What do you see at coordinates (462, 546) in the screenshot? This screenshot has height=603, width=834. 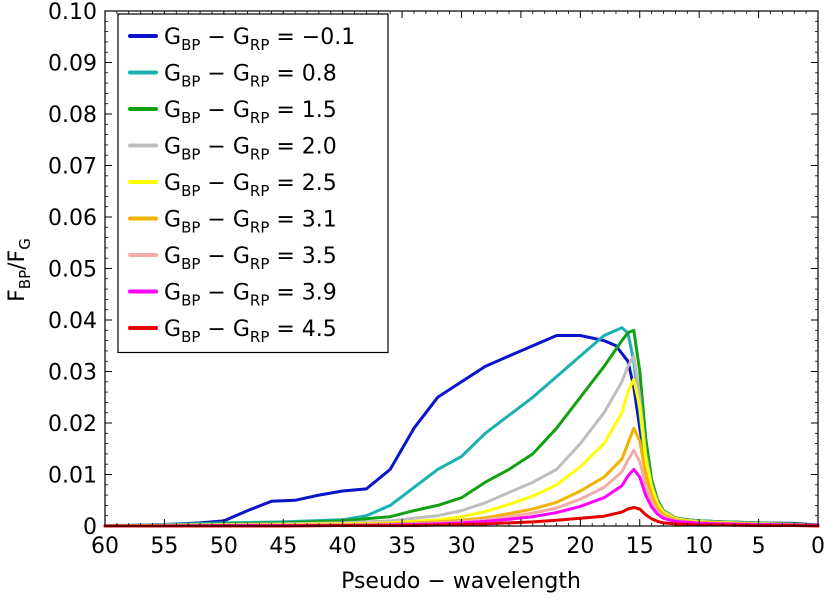 I see `x-tick-label-6: 30` at bounding box center [462, 546].